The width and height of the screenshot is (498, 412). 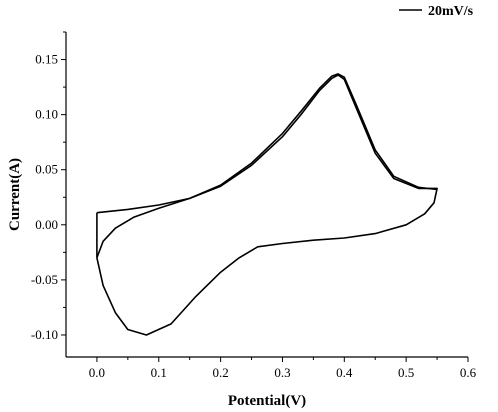 I want to click on y-axis-title: Current(A), so click(x=15, y=194).